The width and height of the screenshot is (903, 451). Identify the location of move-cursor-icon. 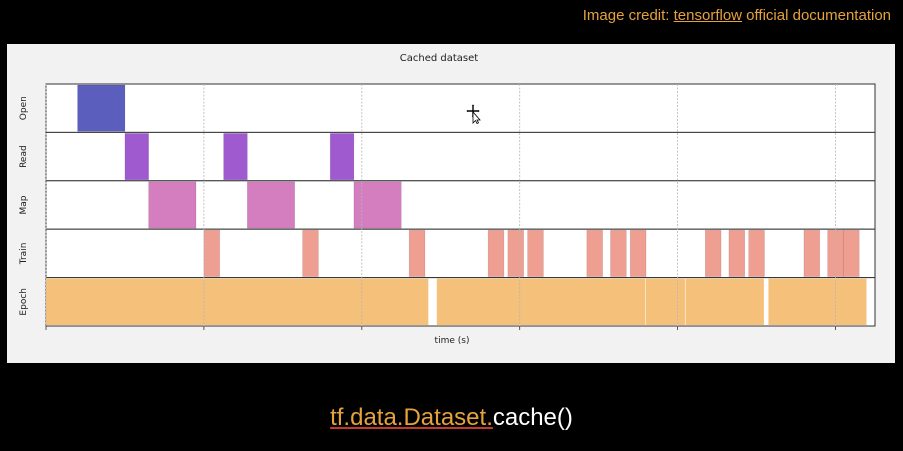
(473, 114).